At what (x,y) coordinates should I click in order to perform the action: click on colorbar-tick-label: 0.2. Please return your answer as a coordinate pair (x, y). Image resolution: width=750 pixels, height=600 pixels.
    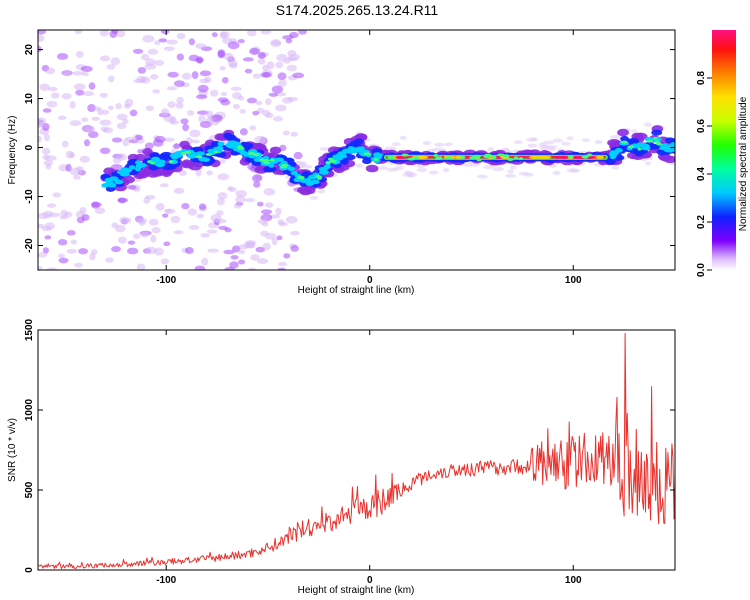
    Looking at the image, I should click on (701, 222).